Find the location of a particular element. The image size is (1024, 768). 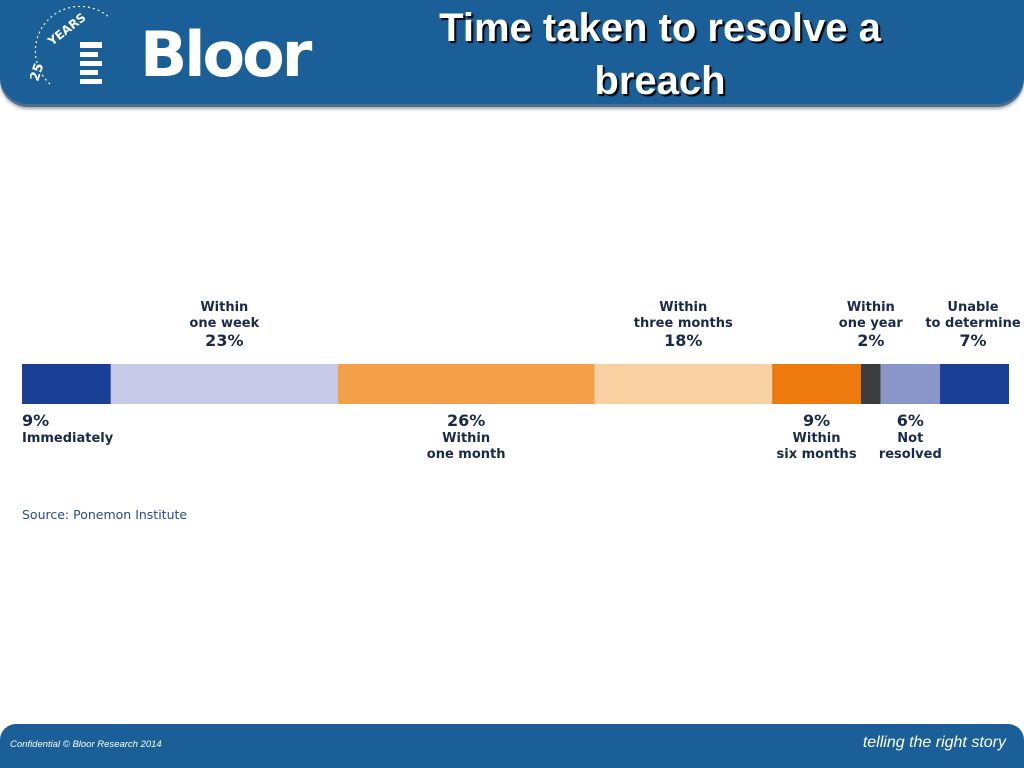

stacked-bar is located at coordinates (515, 384).